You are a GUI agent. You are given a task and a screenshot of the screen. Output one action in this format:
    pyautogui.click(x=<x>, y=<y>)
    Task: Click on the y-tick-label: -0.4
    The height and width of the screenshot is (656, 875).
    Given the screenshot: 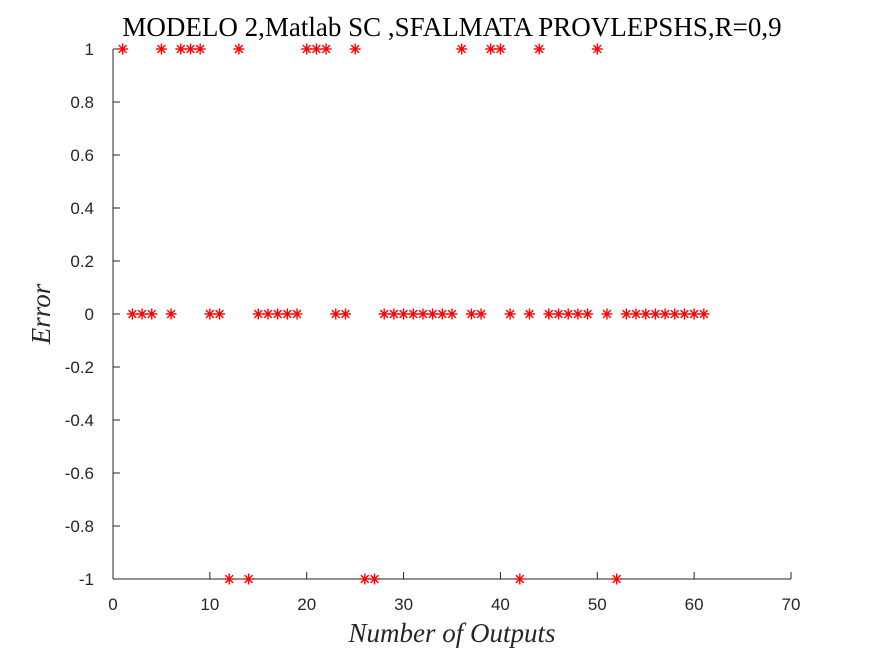 What is the action you would take?
    pyautogui.click(x=79, y=420)
    